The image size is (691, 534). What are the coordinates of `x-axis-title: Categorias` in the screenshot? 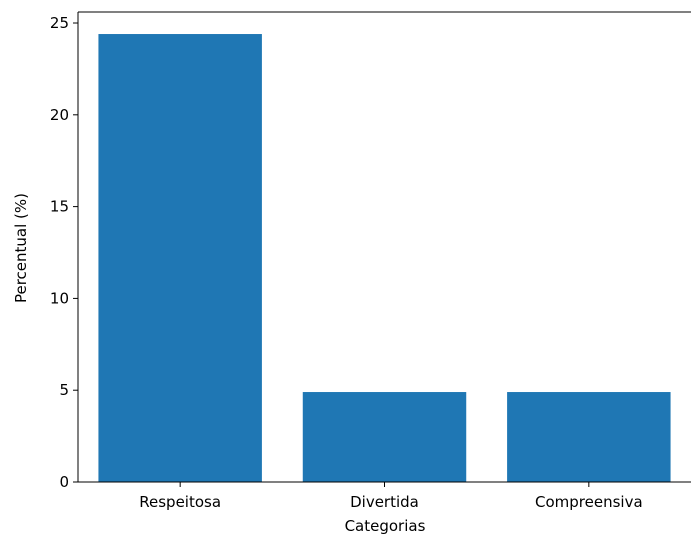 It's located at (385, 525).